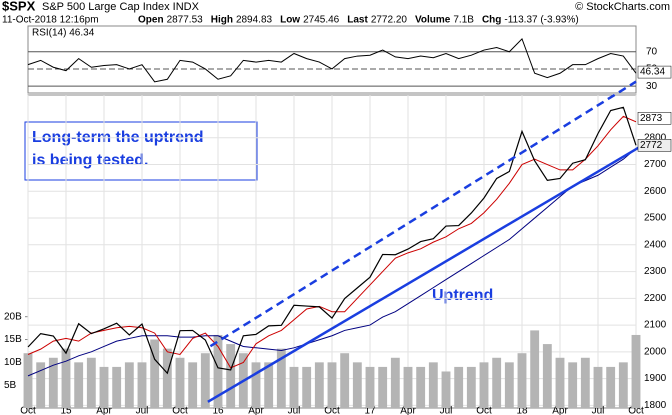 This screenshot has width=672, height=415. I want to click on y-tick-label: 2400, so click(655, 244).